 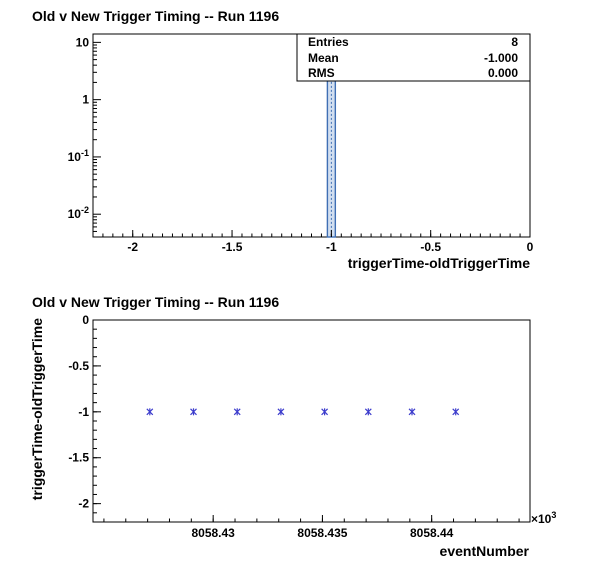 I want to click on y-tick-label: 10⁻¹, so click(x=78, y=156).